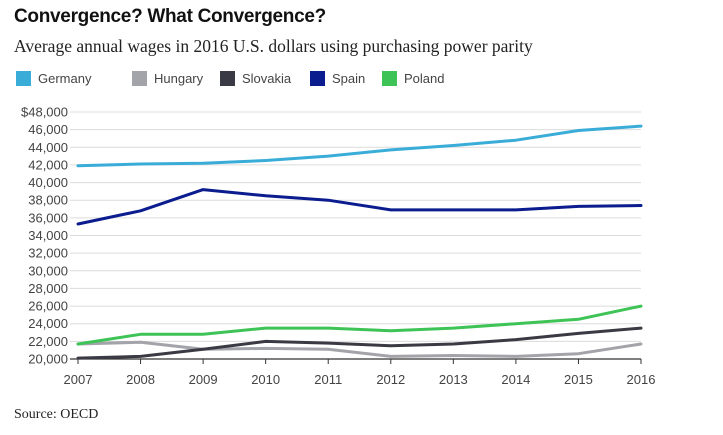 The height and width of the screenshot is (435, 723). Describe the element at coordinates (424, 78) in the screenshot. I see `legend-label: Poland` at that location.